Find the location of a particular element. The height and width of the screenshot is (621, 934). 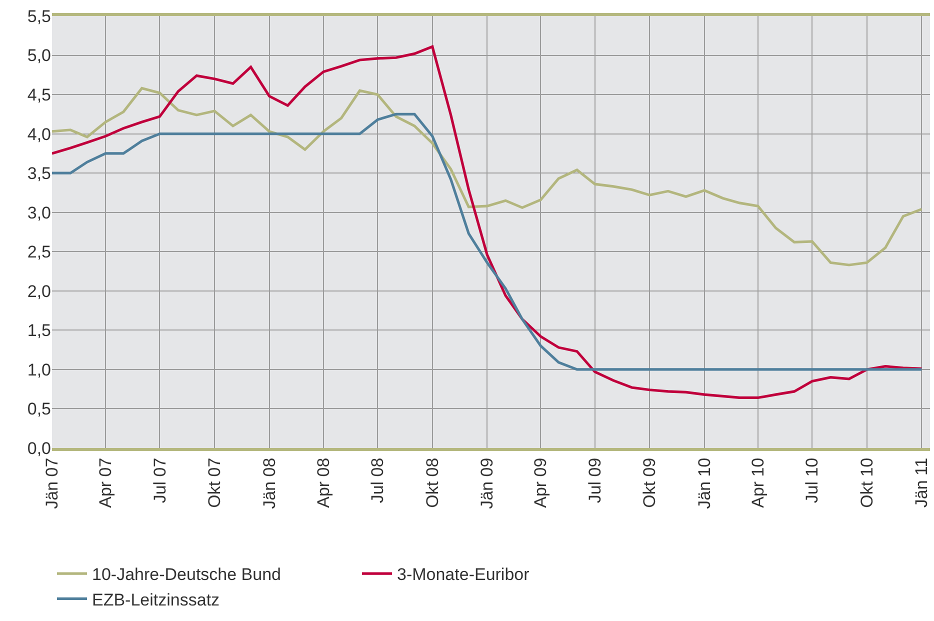

y-tick-label: 3,0 is located at coordinates (39, 212).